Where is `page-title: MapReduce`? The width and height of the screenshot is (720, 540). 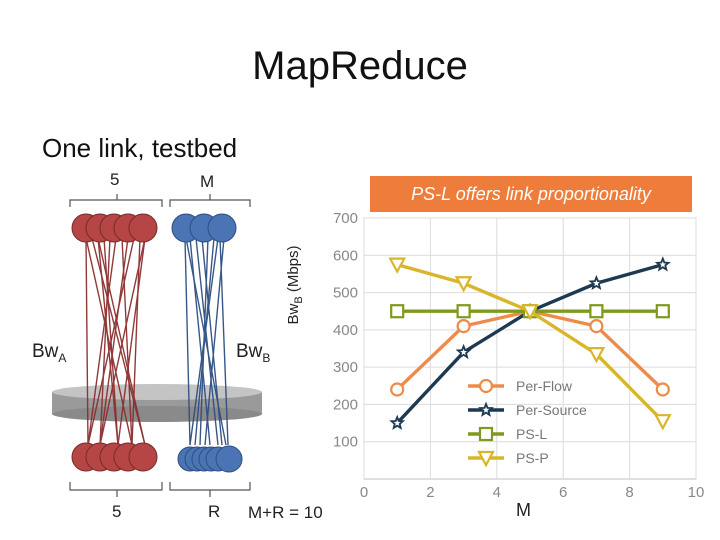 page-title: MapReduce is located at coordinates (360, 66).